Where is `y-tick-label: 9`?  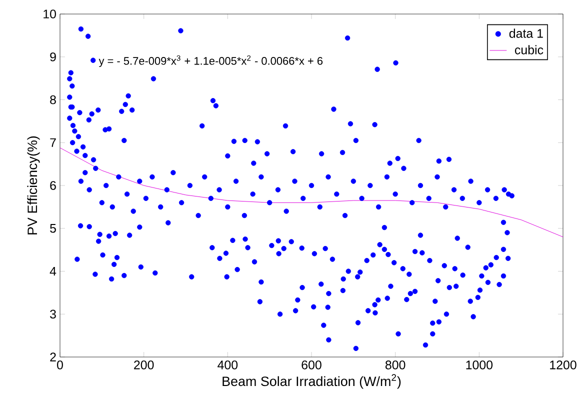 y-tick-label: 9 is located at coordinates (53, 57).